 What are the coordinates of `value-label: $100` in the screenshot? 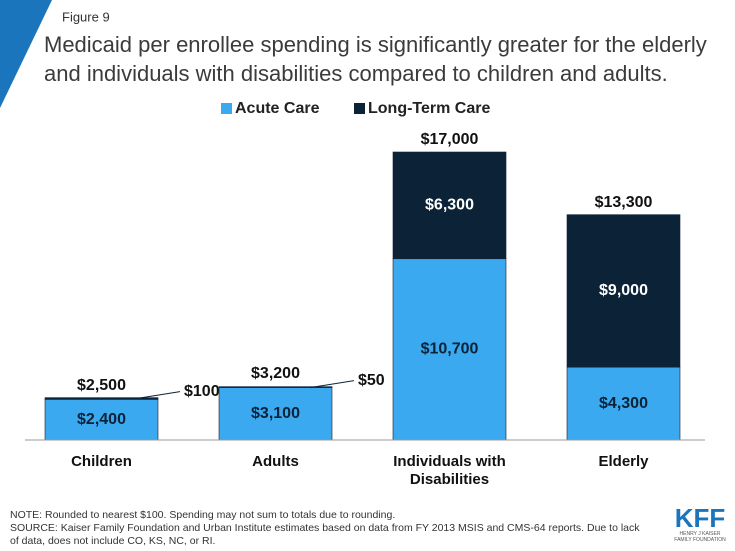 It's located at (202, 391).